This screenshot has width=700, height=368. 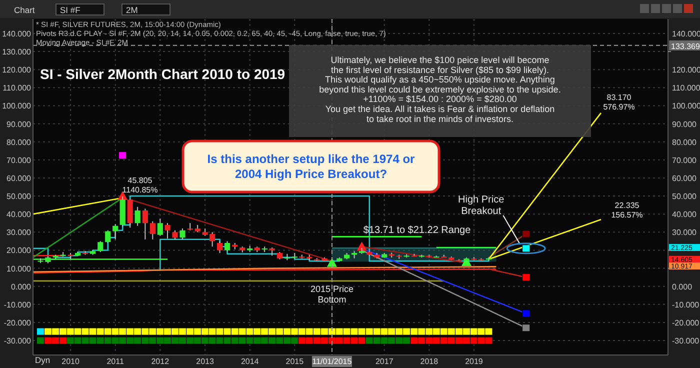 What do you see at coordinates (685, 124) in the screenshot?
I see `y2-tick-label: 90.000` at bounding box center [685, 124].